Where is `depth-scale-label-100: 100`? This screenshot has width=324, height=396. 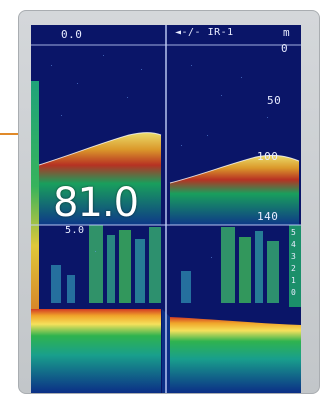 depth-scale-label-100: 100 is located at coordinates (268, 156).